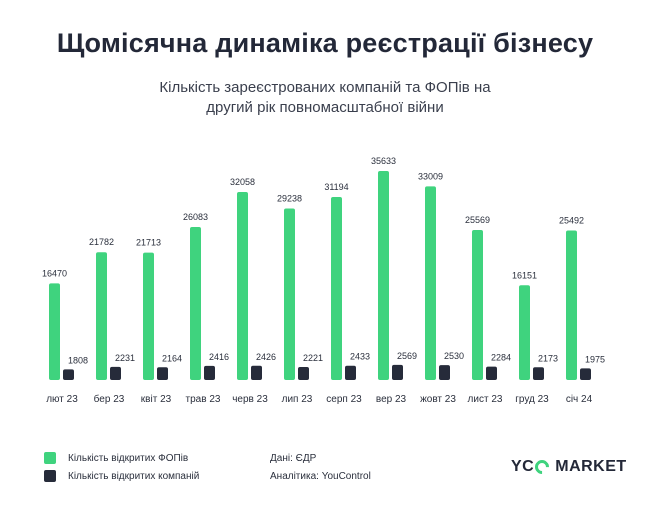  What do you see at coordinates (438, 399) in the screenshot?
I see `x-tick-label: жовт 23` at bounding box center [438, 399].